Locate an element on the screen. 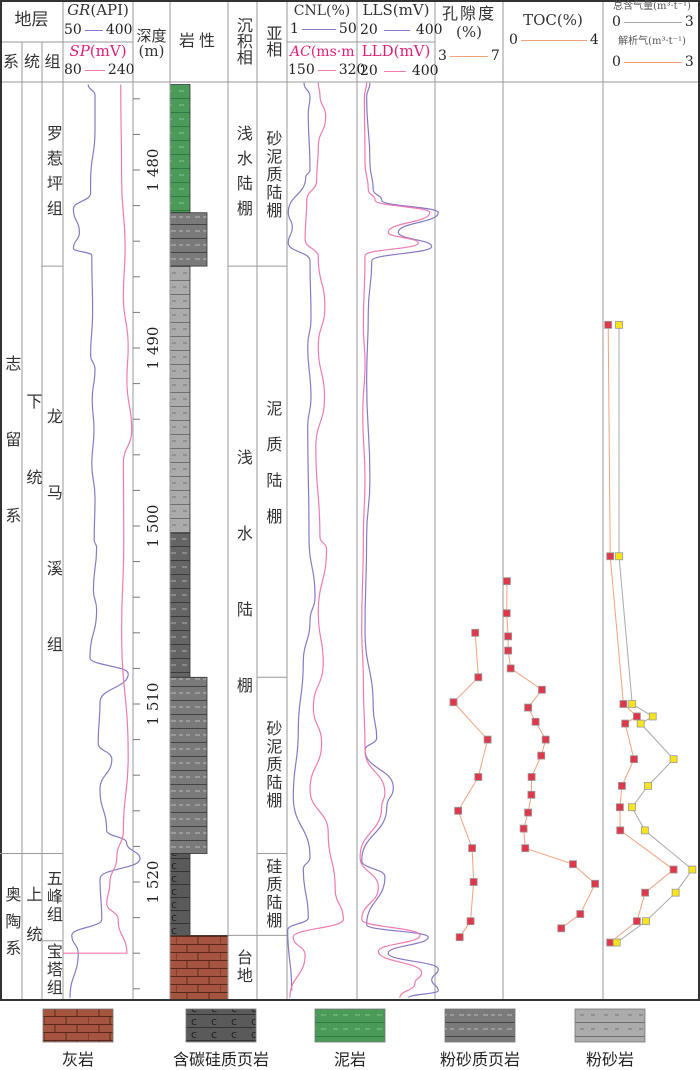 The image size is (700, 1070). formations-label: 宝塔组 is located at coordinates (53, 970).